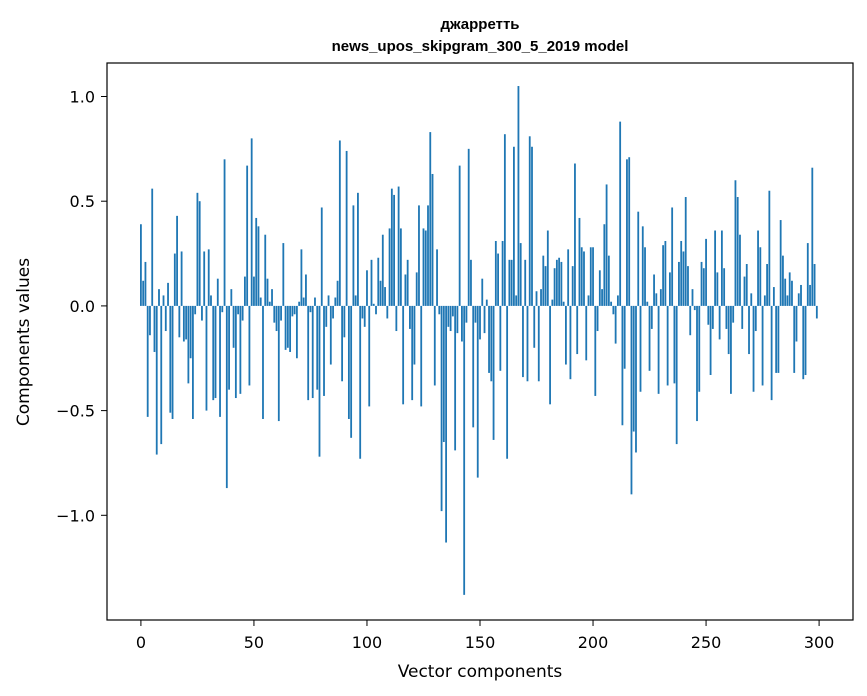 The height and width of the screenshot is (696, 867). I want to click on chart-subtitle: news_upos_skipgram_300_5_2019 model, so click(480, 46).